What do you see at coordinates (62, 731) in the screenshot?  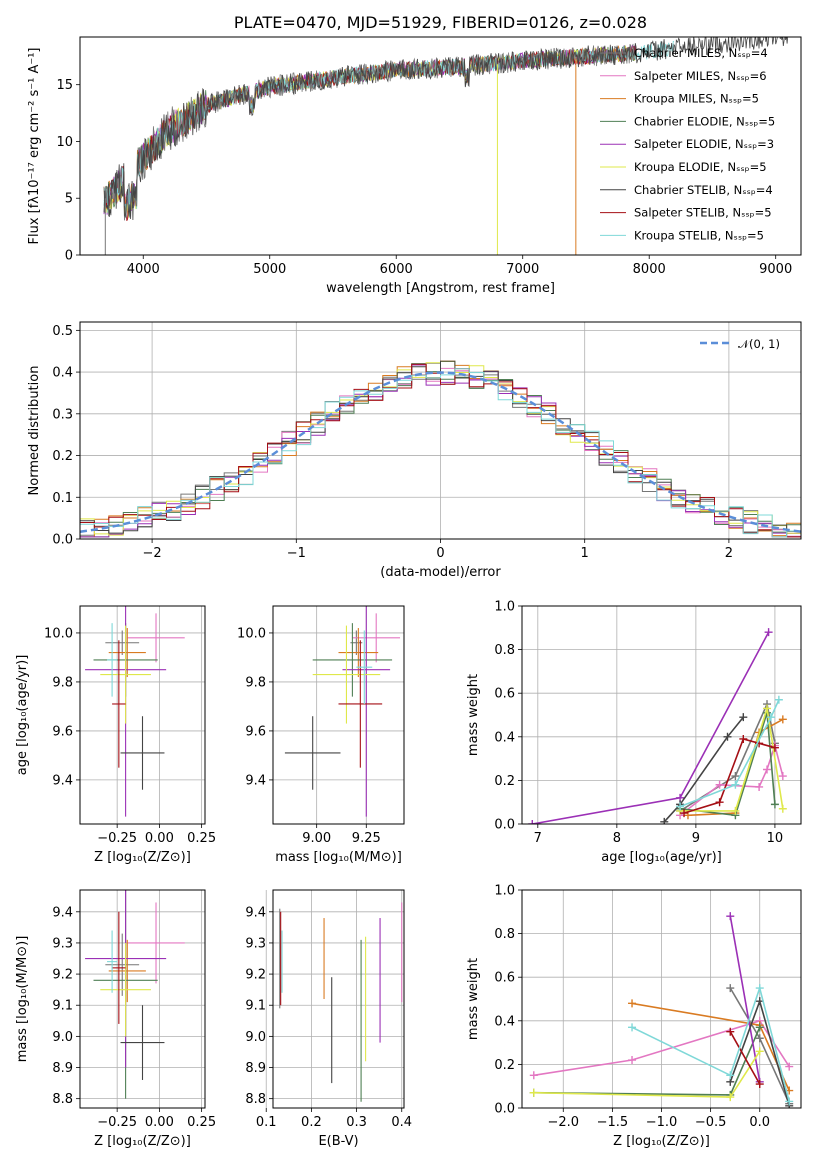 I see `y-tick-label: 9.6` at bounding box center [62, 731].